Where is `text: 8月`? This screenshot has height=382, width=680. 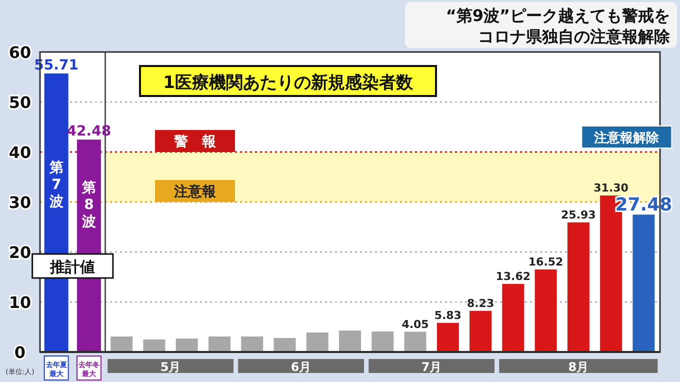 text: 8月 is located at coordinates (578, 367).